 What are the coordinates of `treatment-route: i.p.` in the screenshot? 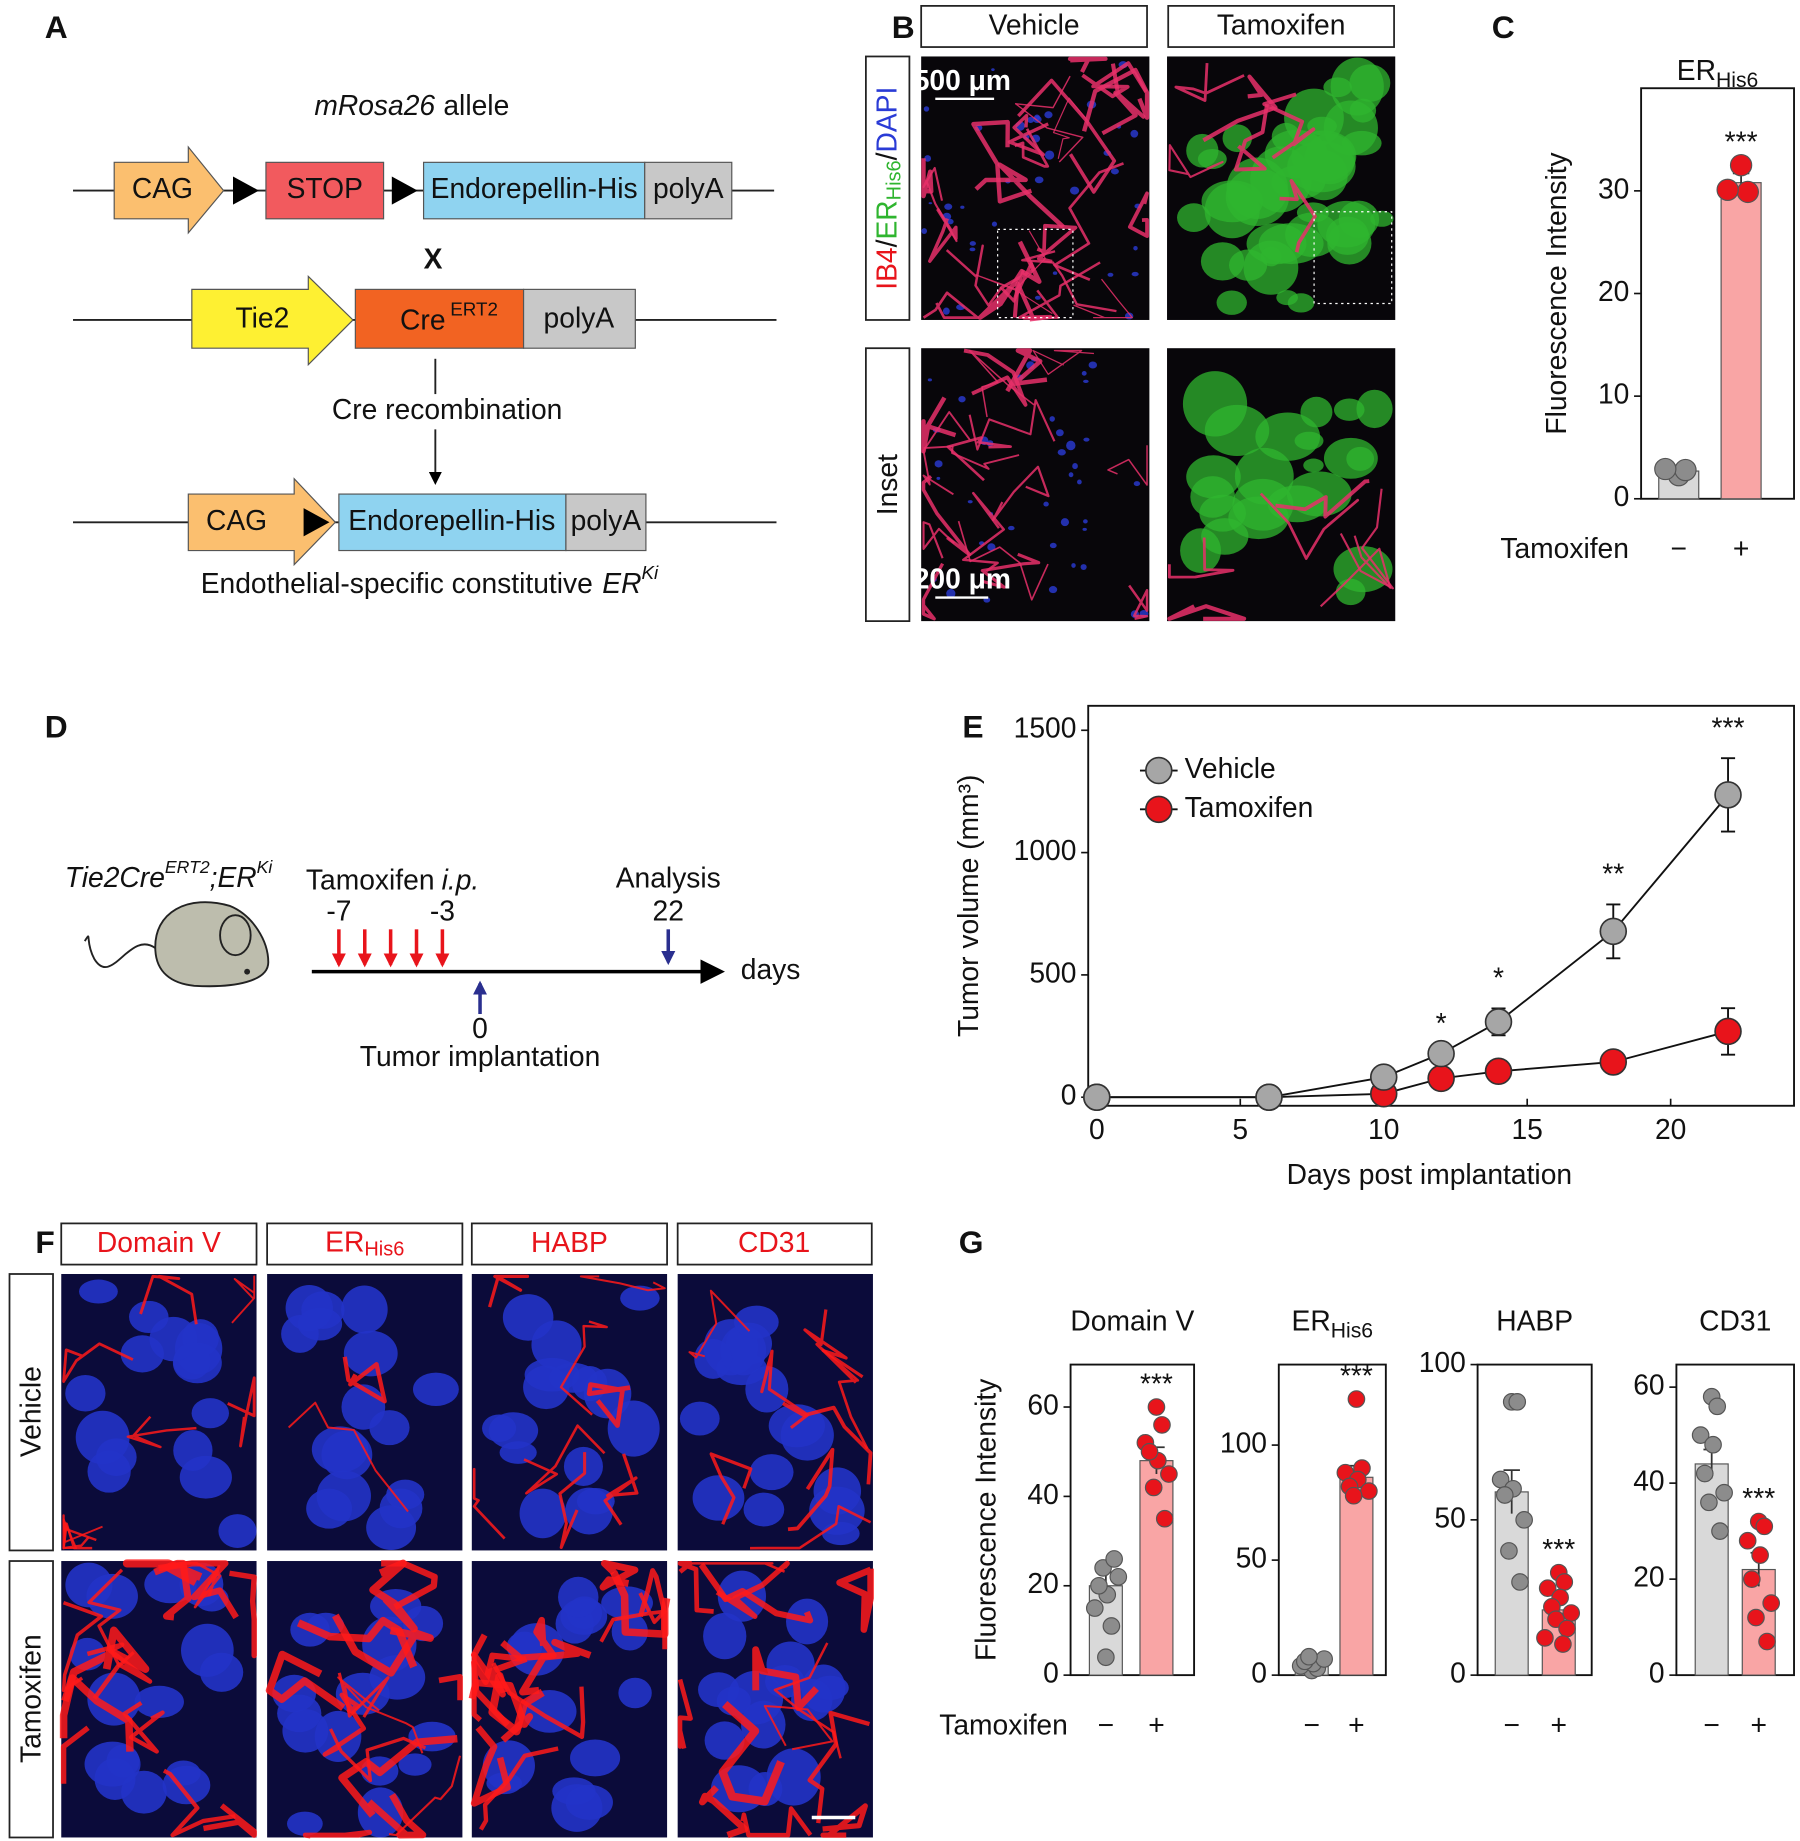 It's located at (461, 880).